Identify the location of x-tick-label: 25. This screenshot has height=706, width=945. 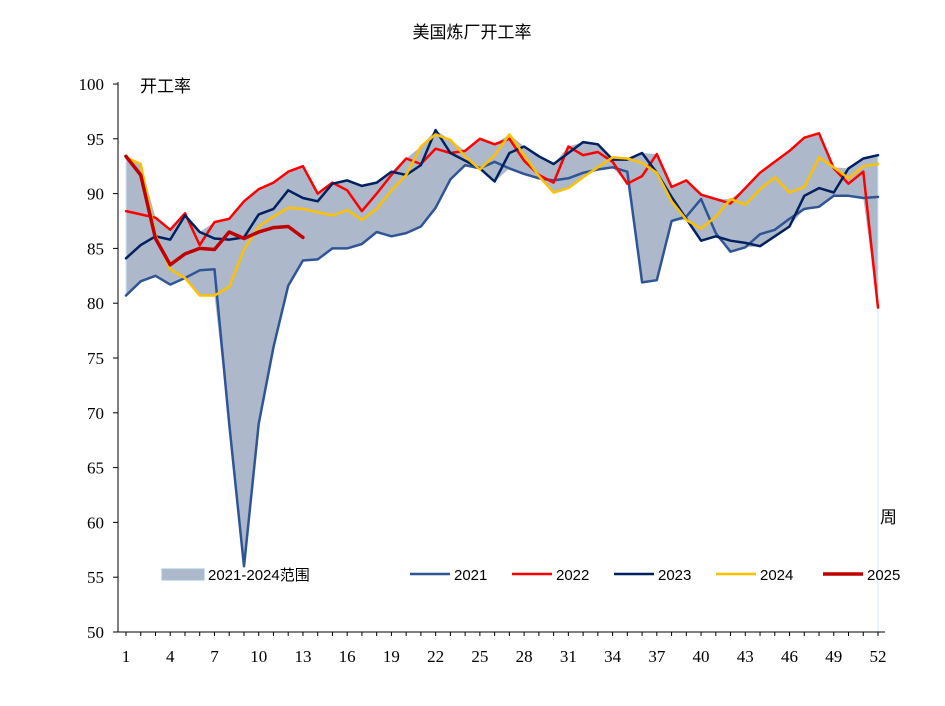
(479, 656).